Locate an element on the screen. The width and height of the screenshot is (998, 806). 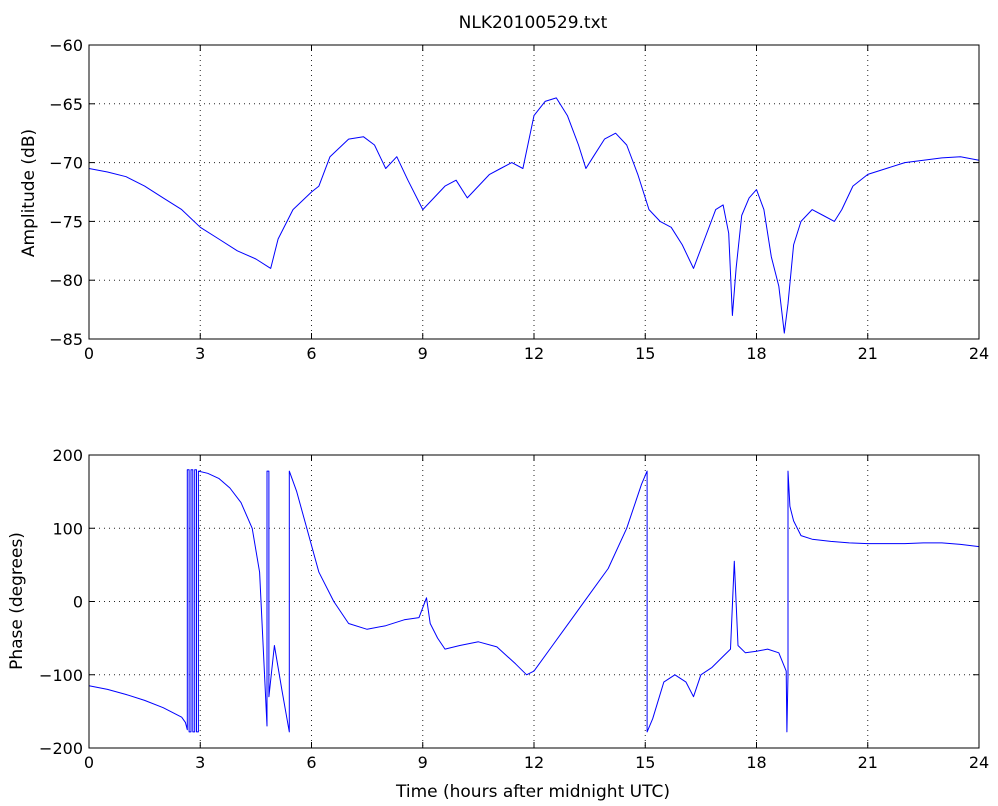
chart-title: NLK20100529.txt is located at coordinates (533, 23).